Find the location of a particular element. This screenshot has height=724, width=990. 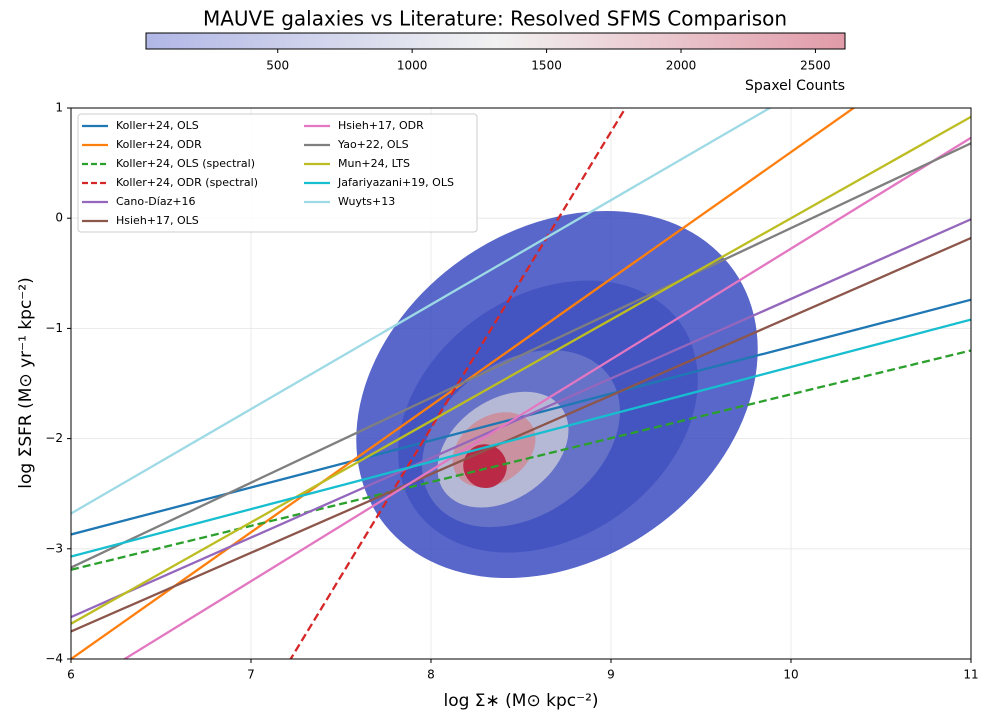

x-tick-label: 6 is located at coordinates (71, 675).